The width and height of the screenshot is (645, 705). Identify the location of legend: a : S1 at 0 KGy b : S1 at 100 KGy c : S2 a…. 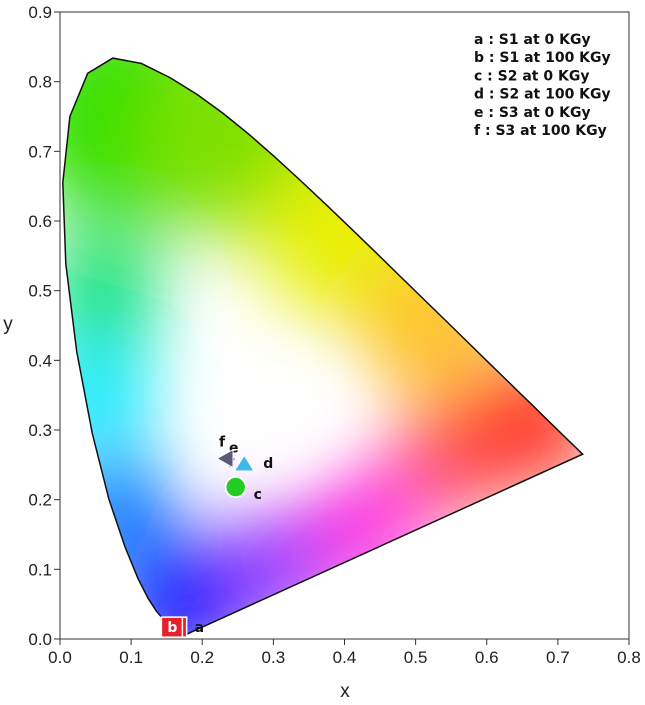
(542, 85).